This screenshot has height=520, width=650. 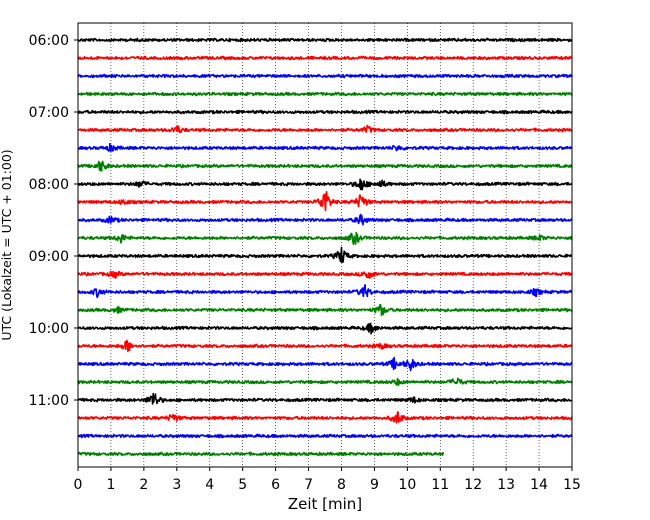 What do you see at coordinates (143, 485) in the screenshot?
I see `x-tick-label: 2` at bounding box center [143, 485].